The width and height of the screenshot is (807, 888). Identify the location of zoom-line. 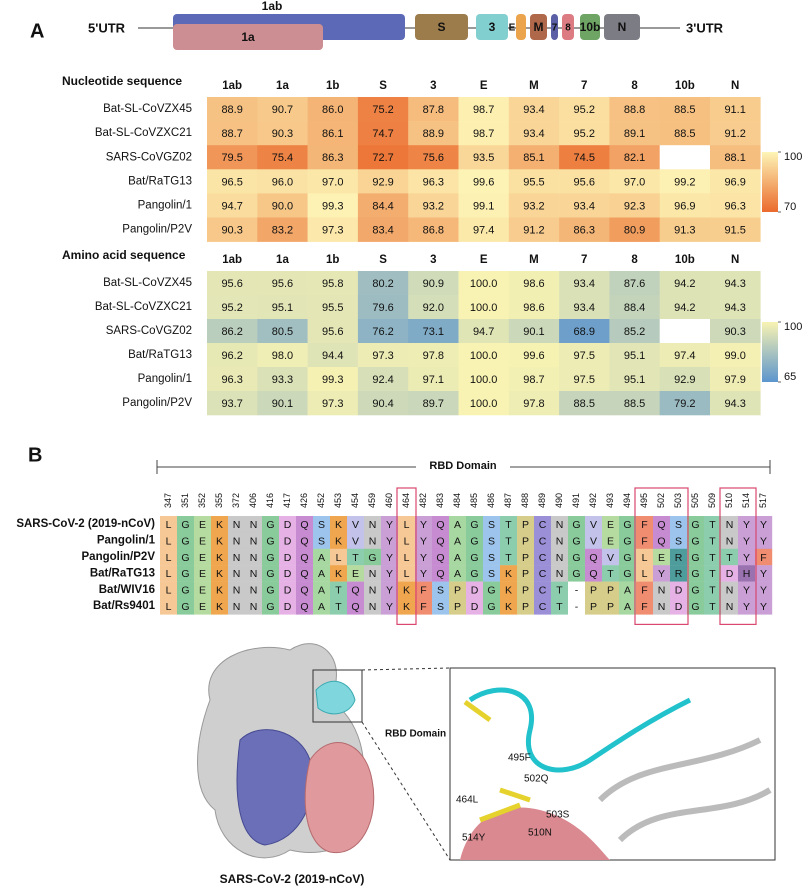
(406, 669).